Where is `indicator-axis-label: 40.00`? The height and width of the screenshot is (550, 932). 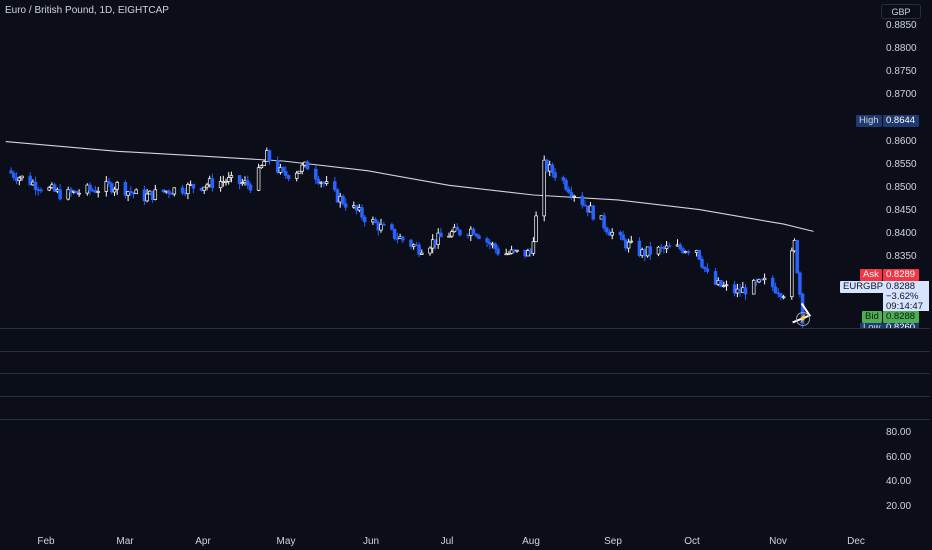 indicator-axis-label: 40.00 is located at coordinates (899, 481).